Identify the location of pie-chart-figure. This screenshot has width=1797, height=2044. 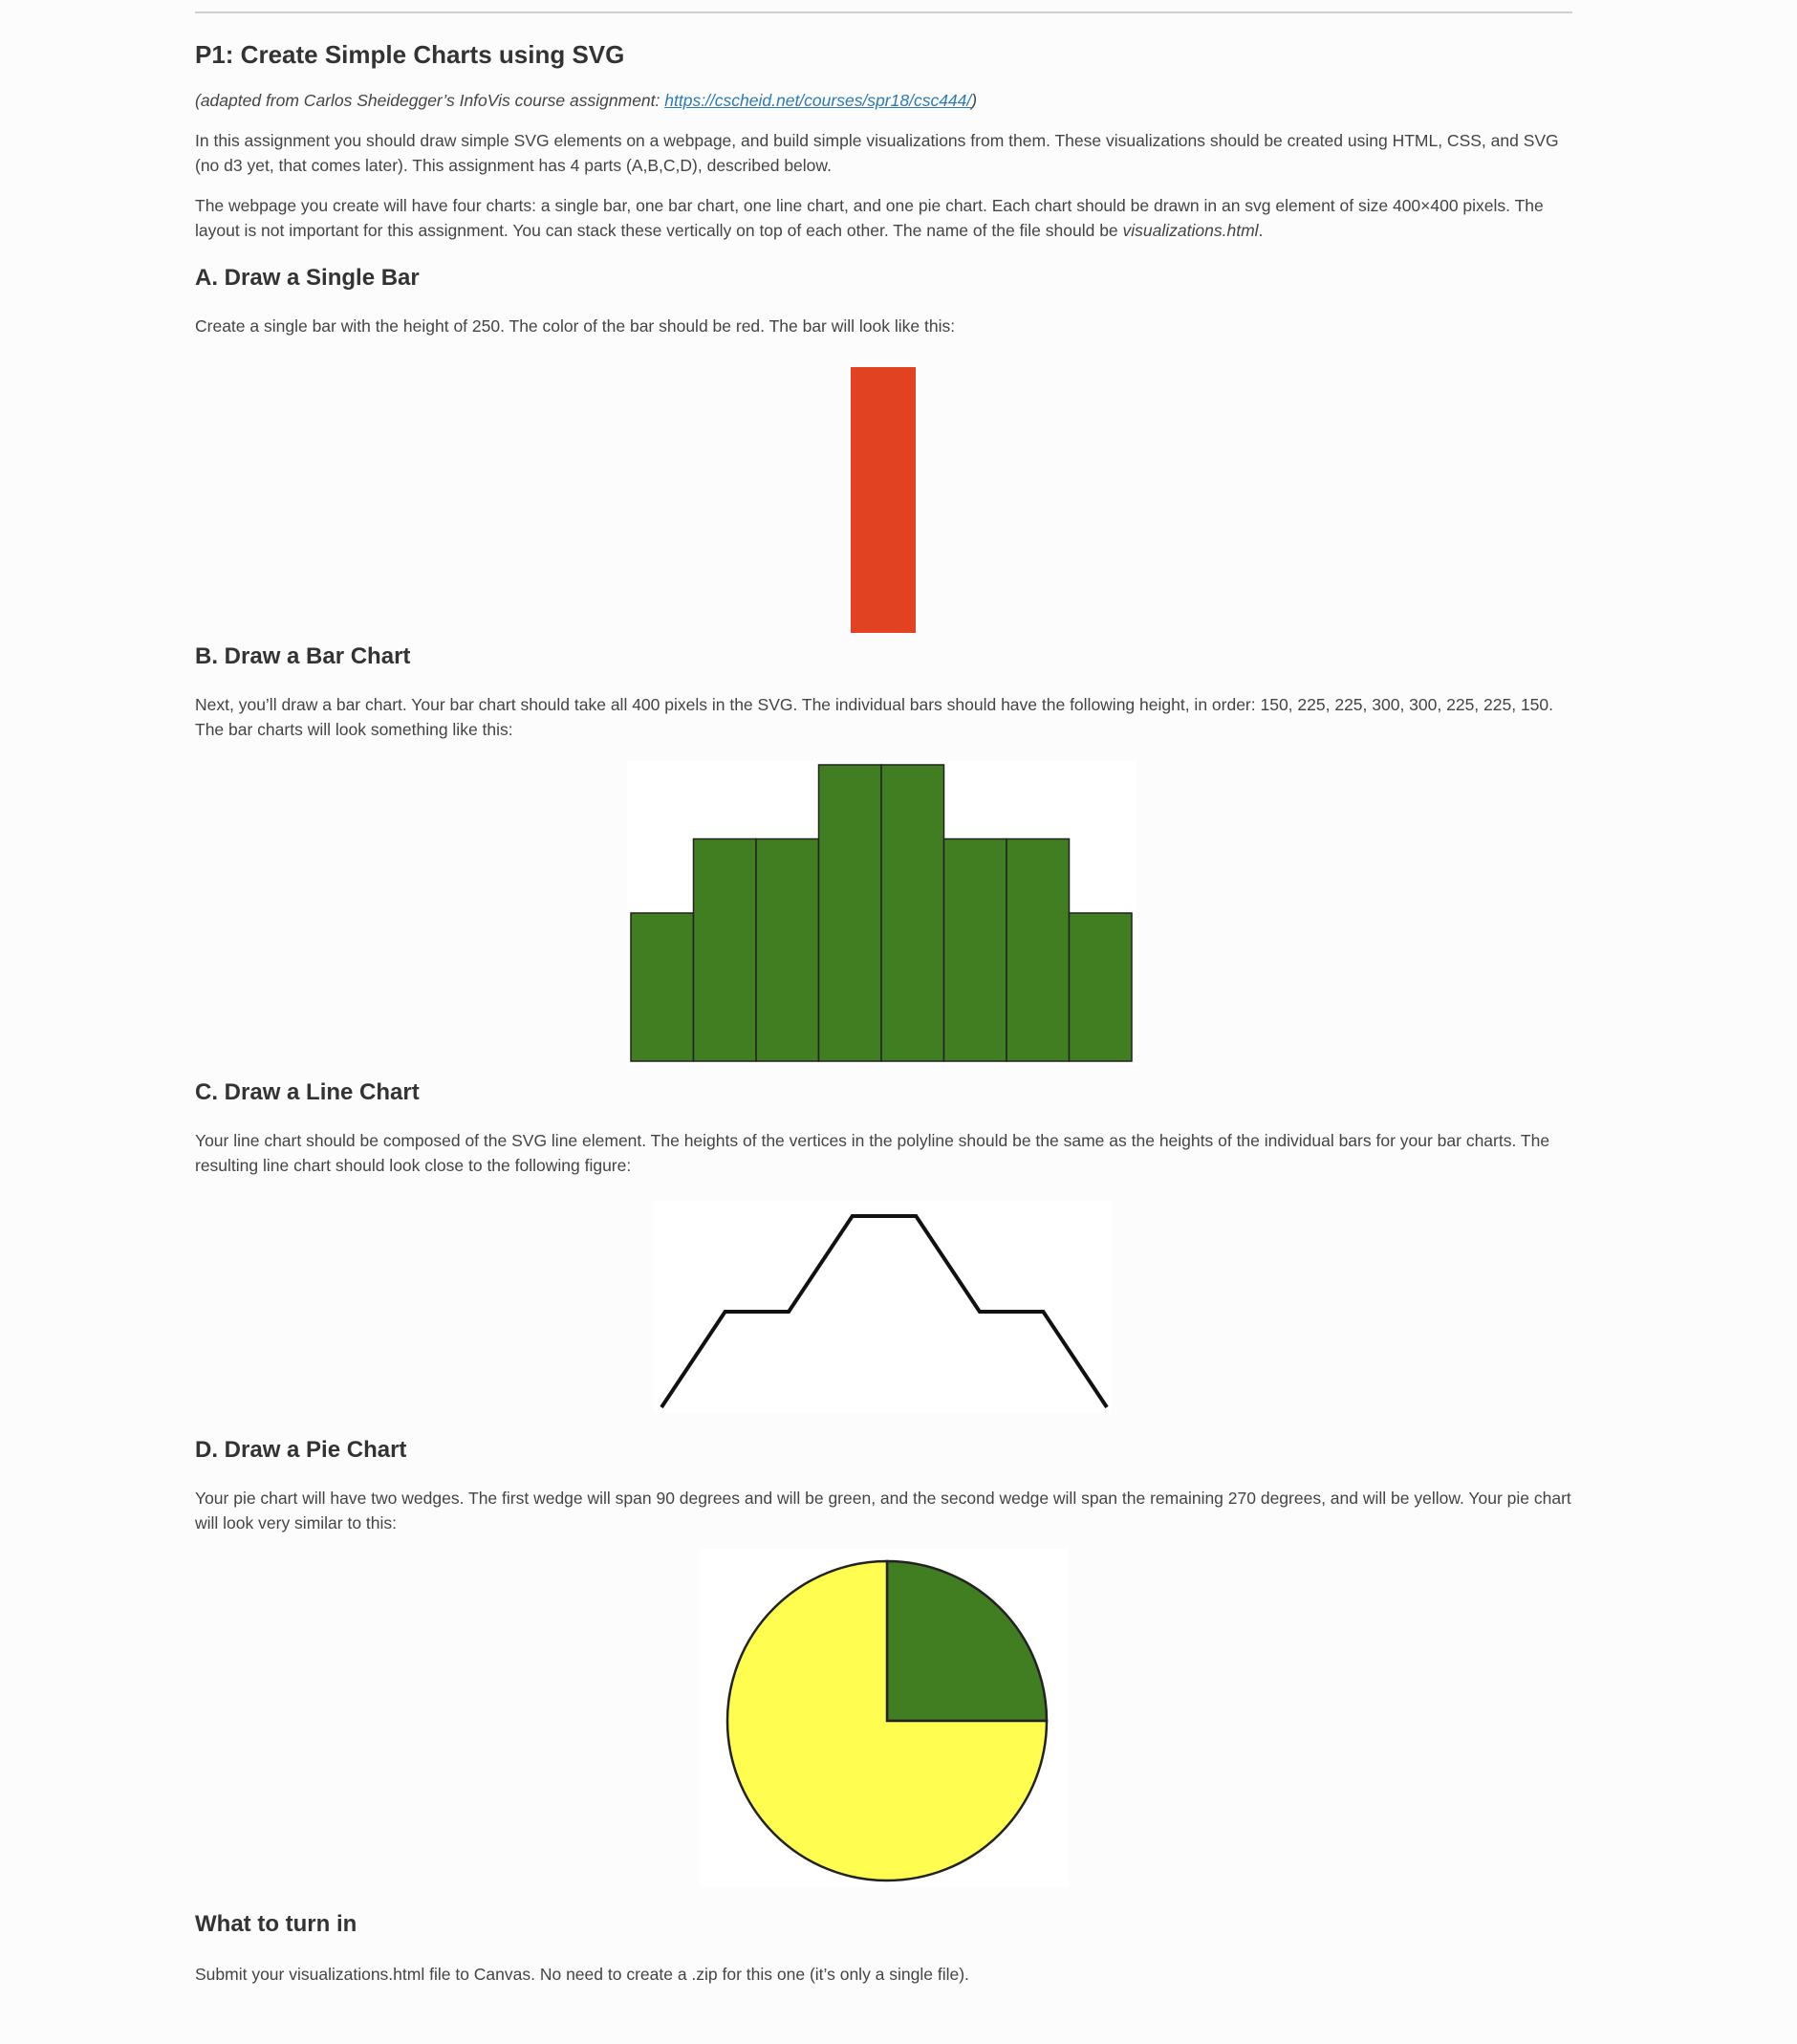
(883, 1718).